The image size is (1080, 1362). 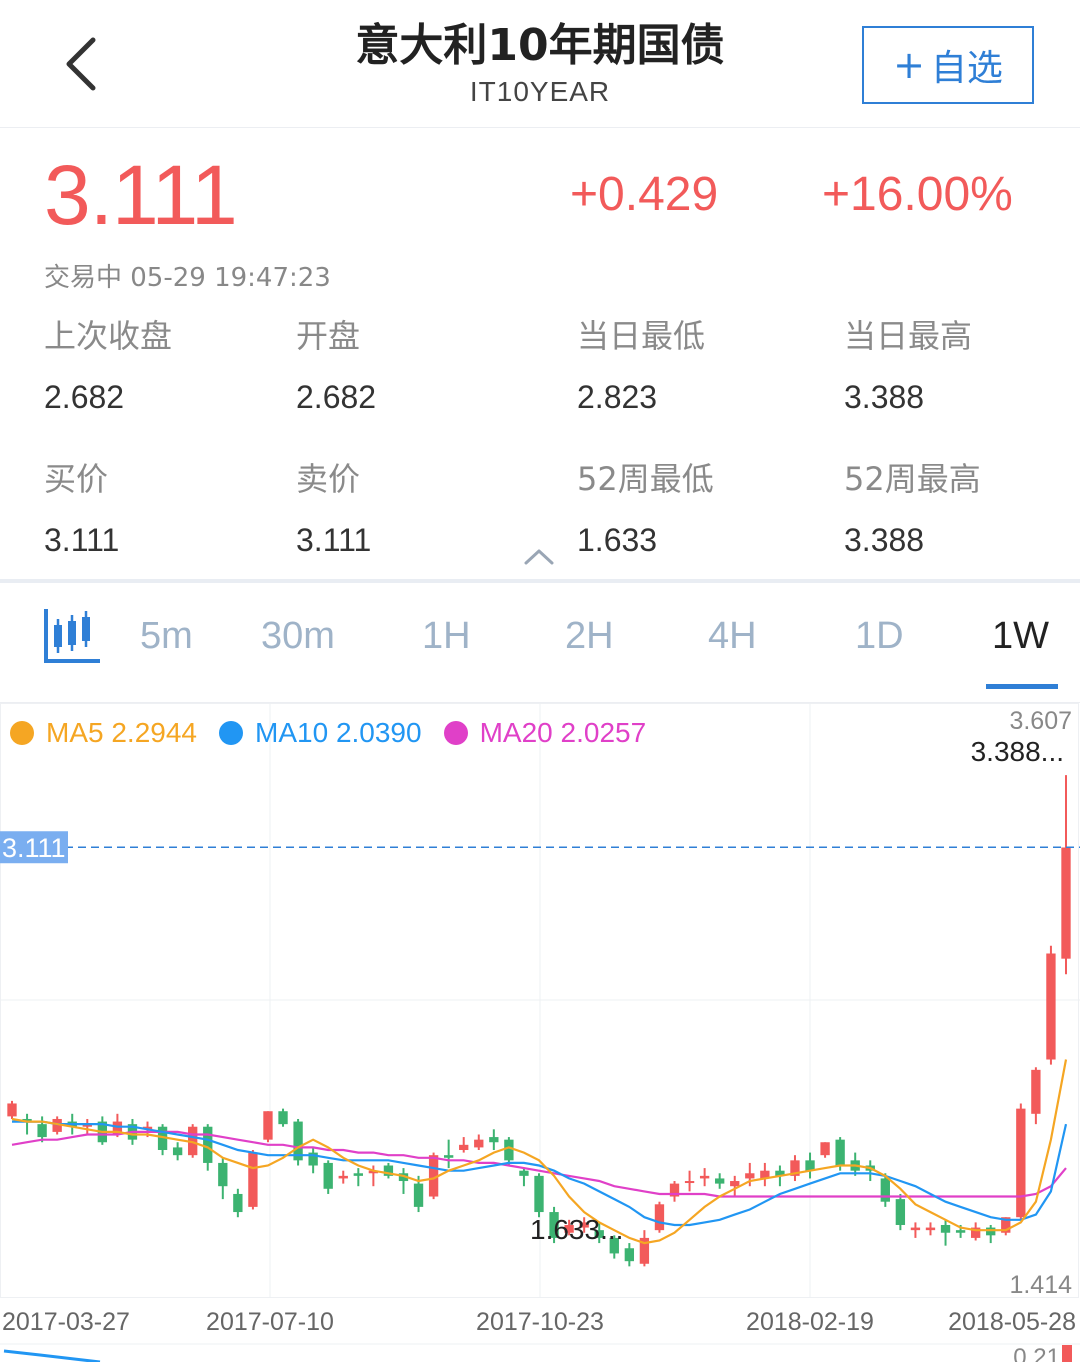 I want to click on ma-legend: MA5 2.2944 MA10 2.0390 MA20 2.0257, so click(x=328, y=733).